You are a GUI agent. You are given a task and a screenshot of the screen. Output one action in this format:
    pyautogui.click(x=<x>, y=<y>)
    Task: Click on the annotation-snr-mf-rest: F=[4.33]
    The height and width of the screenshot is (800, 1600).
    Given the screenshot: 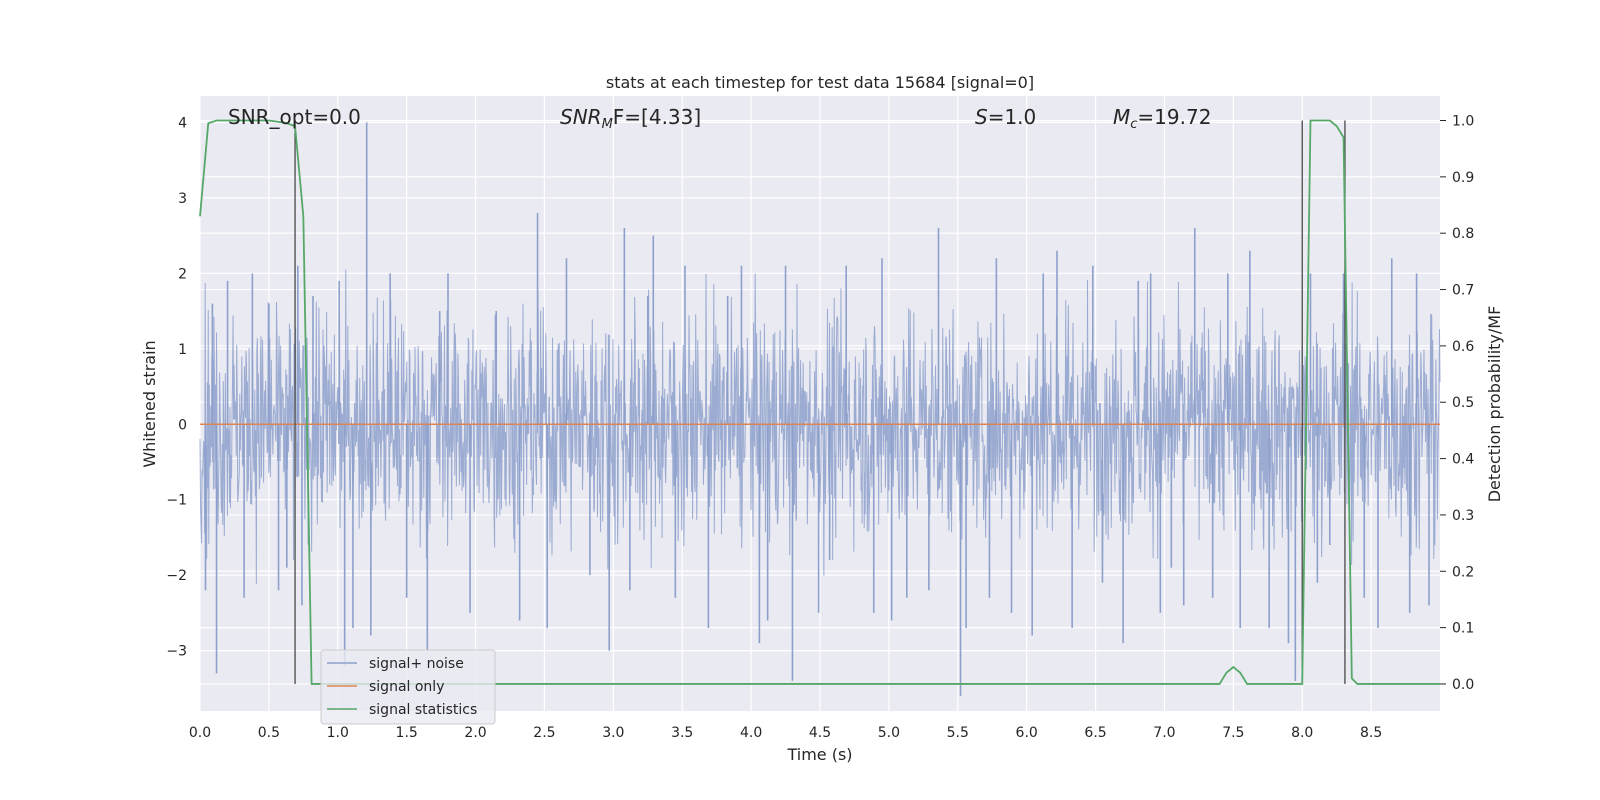 What is the action you would take?
    pyautogui.click(x=657, y=117)
    